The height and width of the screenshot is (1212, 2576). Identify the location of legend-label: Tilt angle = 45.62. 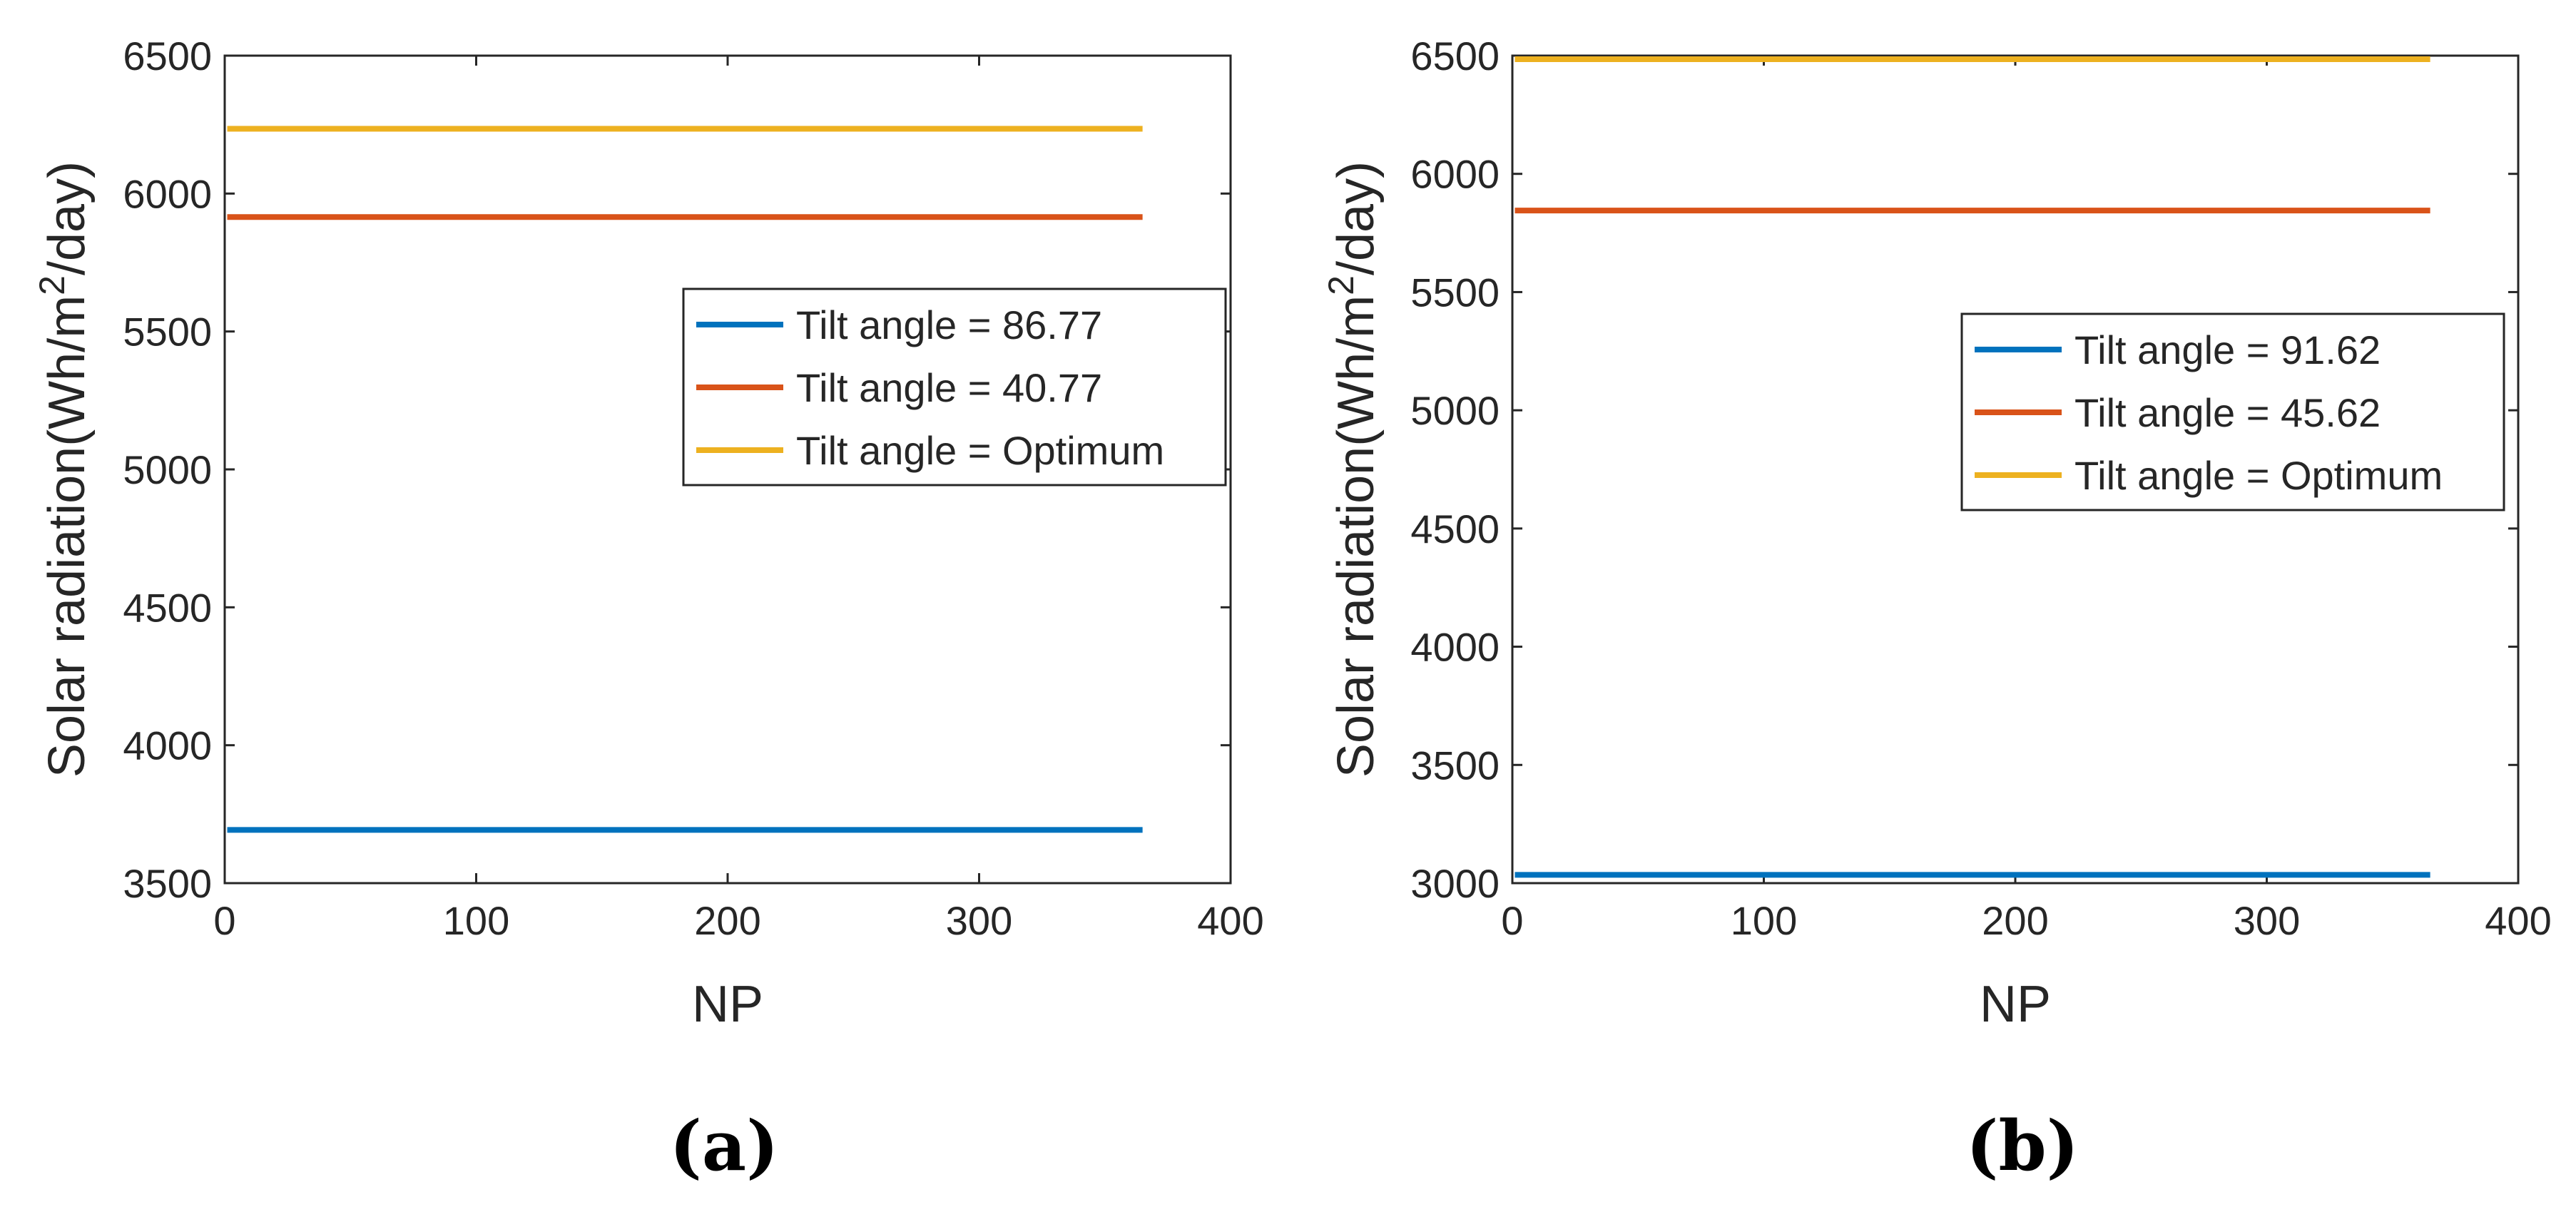
(2227, 413).